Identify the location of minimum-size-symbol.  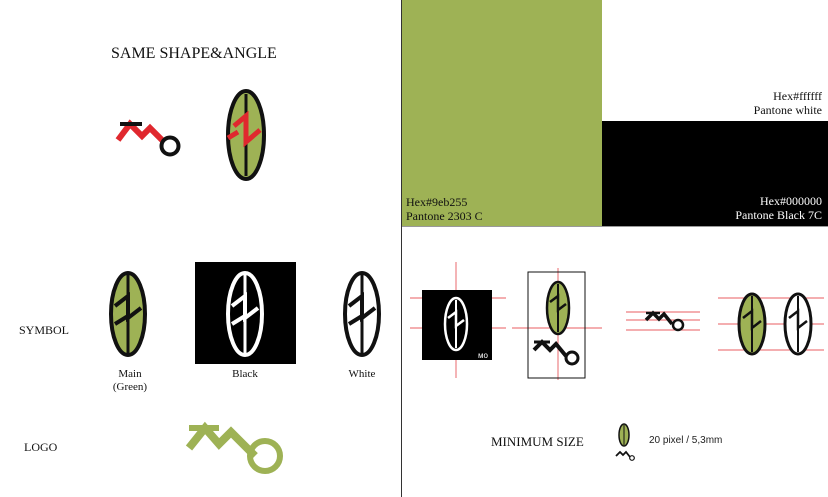
(625, 442).